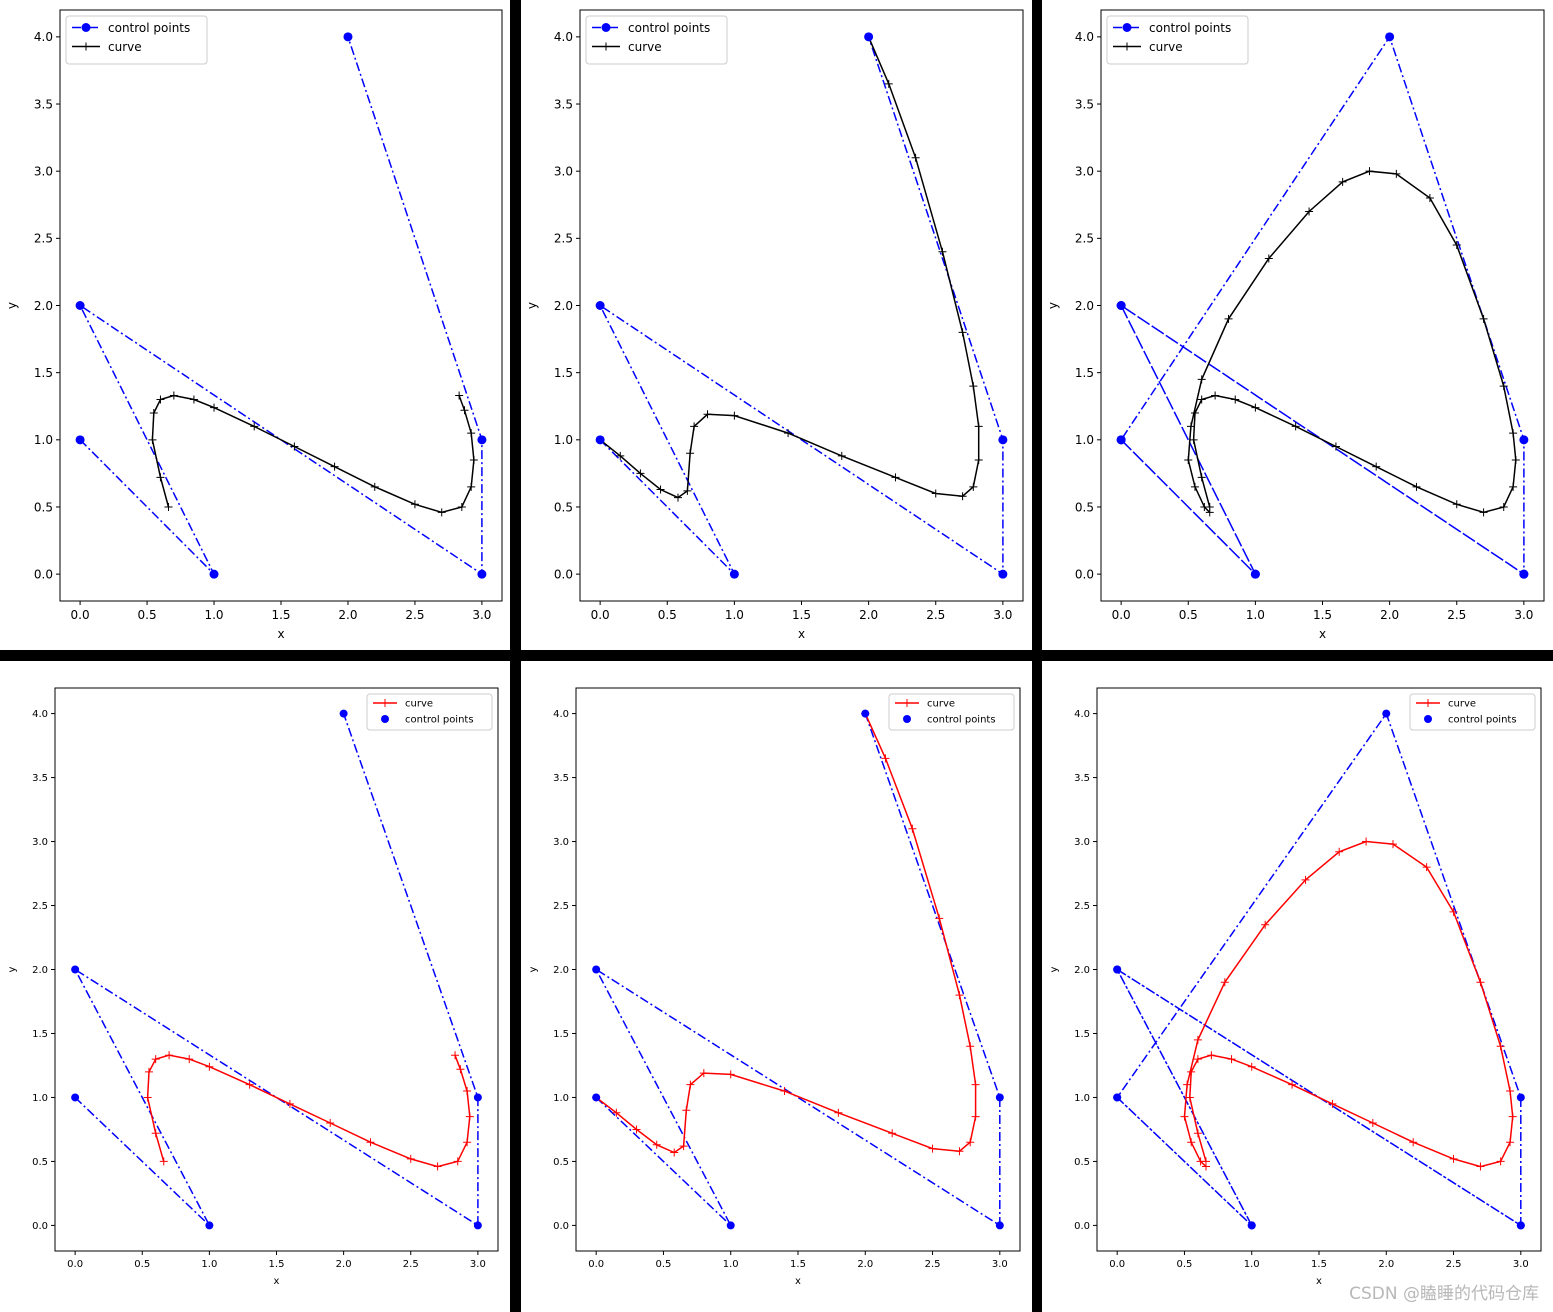  What do you see at coordinates (12, 305) in the screenshot?
I see `y-axis-label: y` at bounding box center [12, 305].